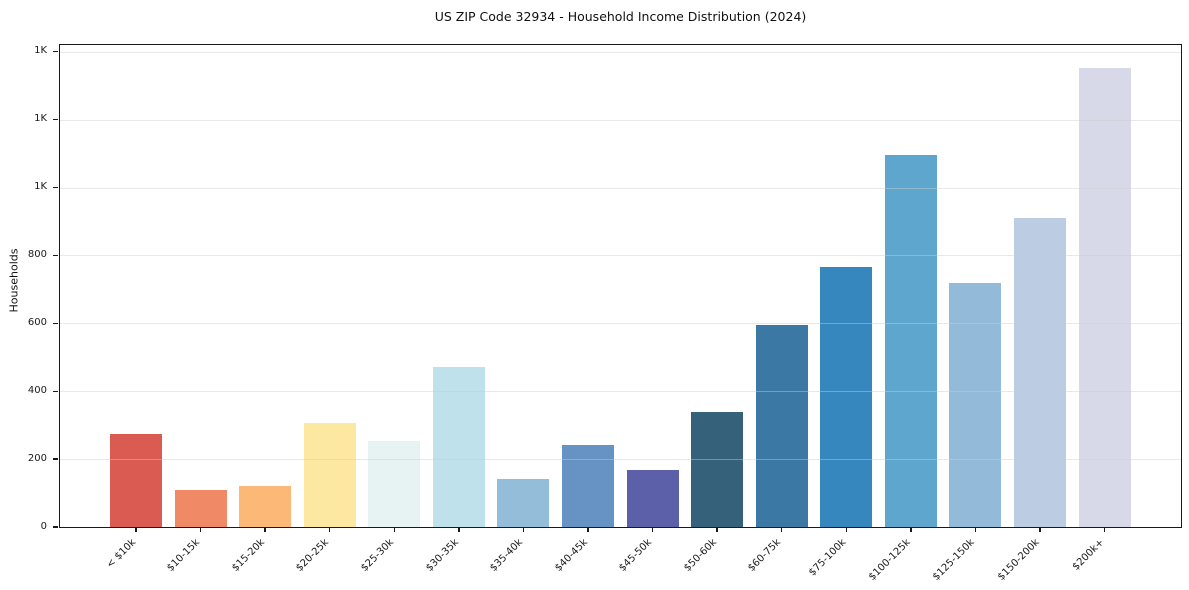 This screenshot has width=1189, height=590. I want to click on y-tick-label: 400, so click(37, 390).